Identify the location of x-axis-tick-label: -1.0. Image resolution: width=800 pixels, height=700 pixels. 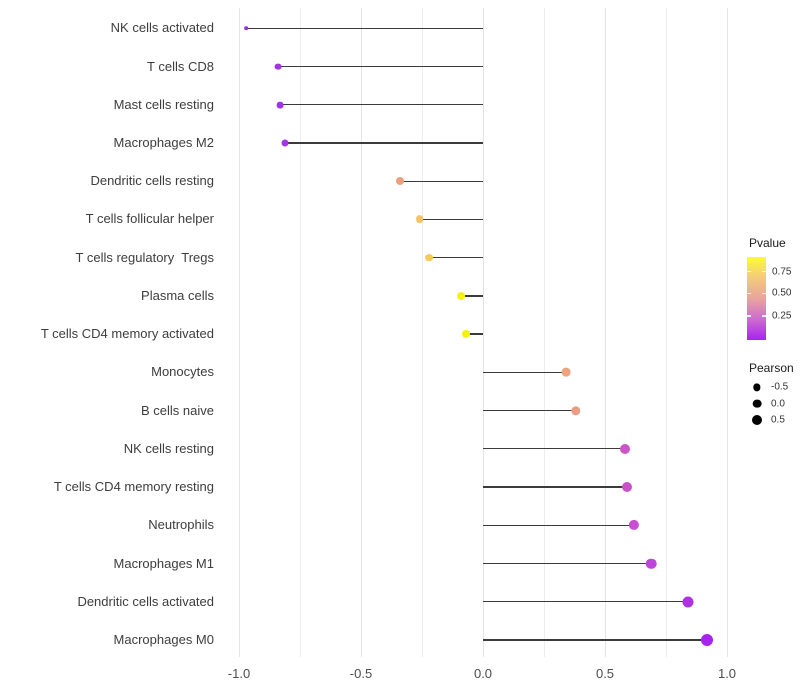
(239, 673).